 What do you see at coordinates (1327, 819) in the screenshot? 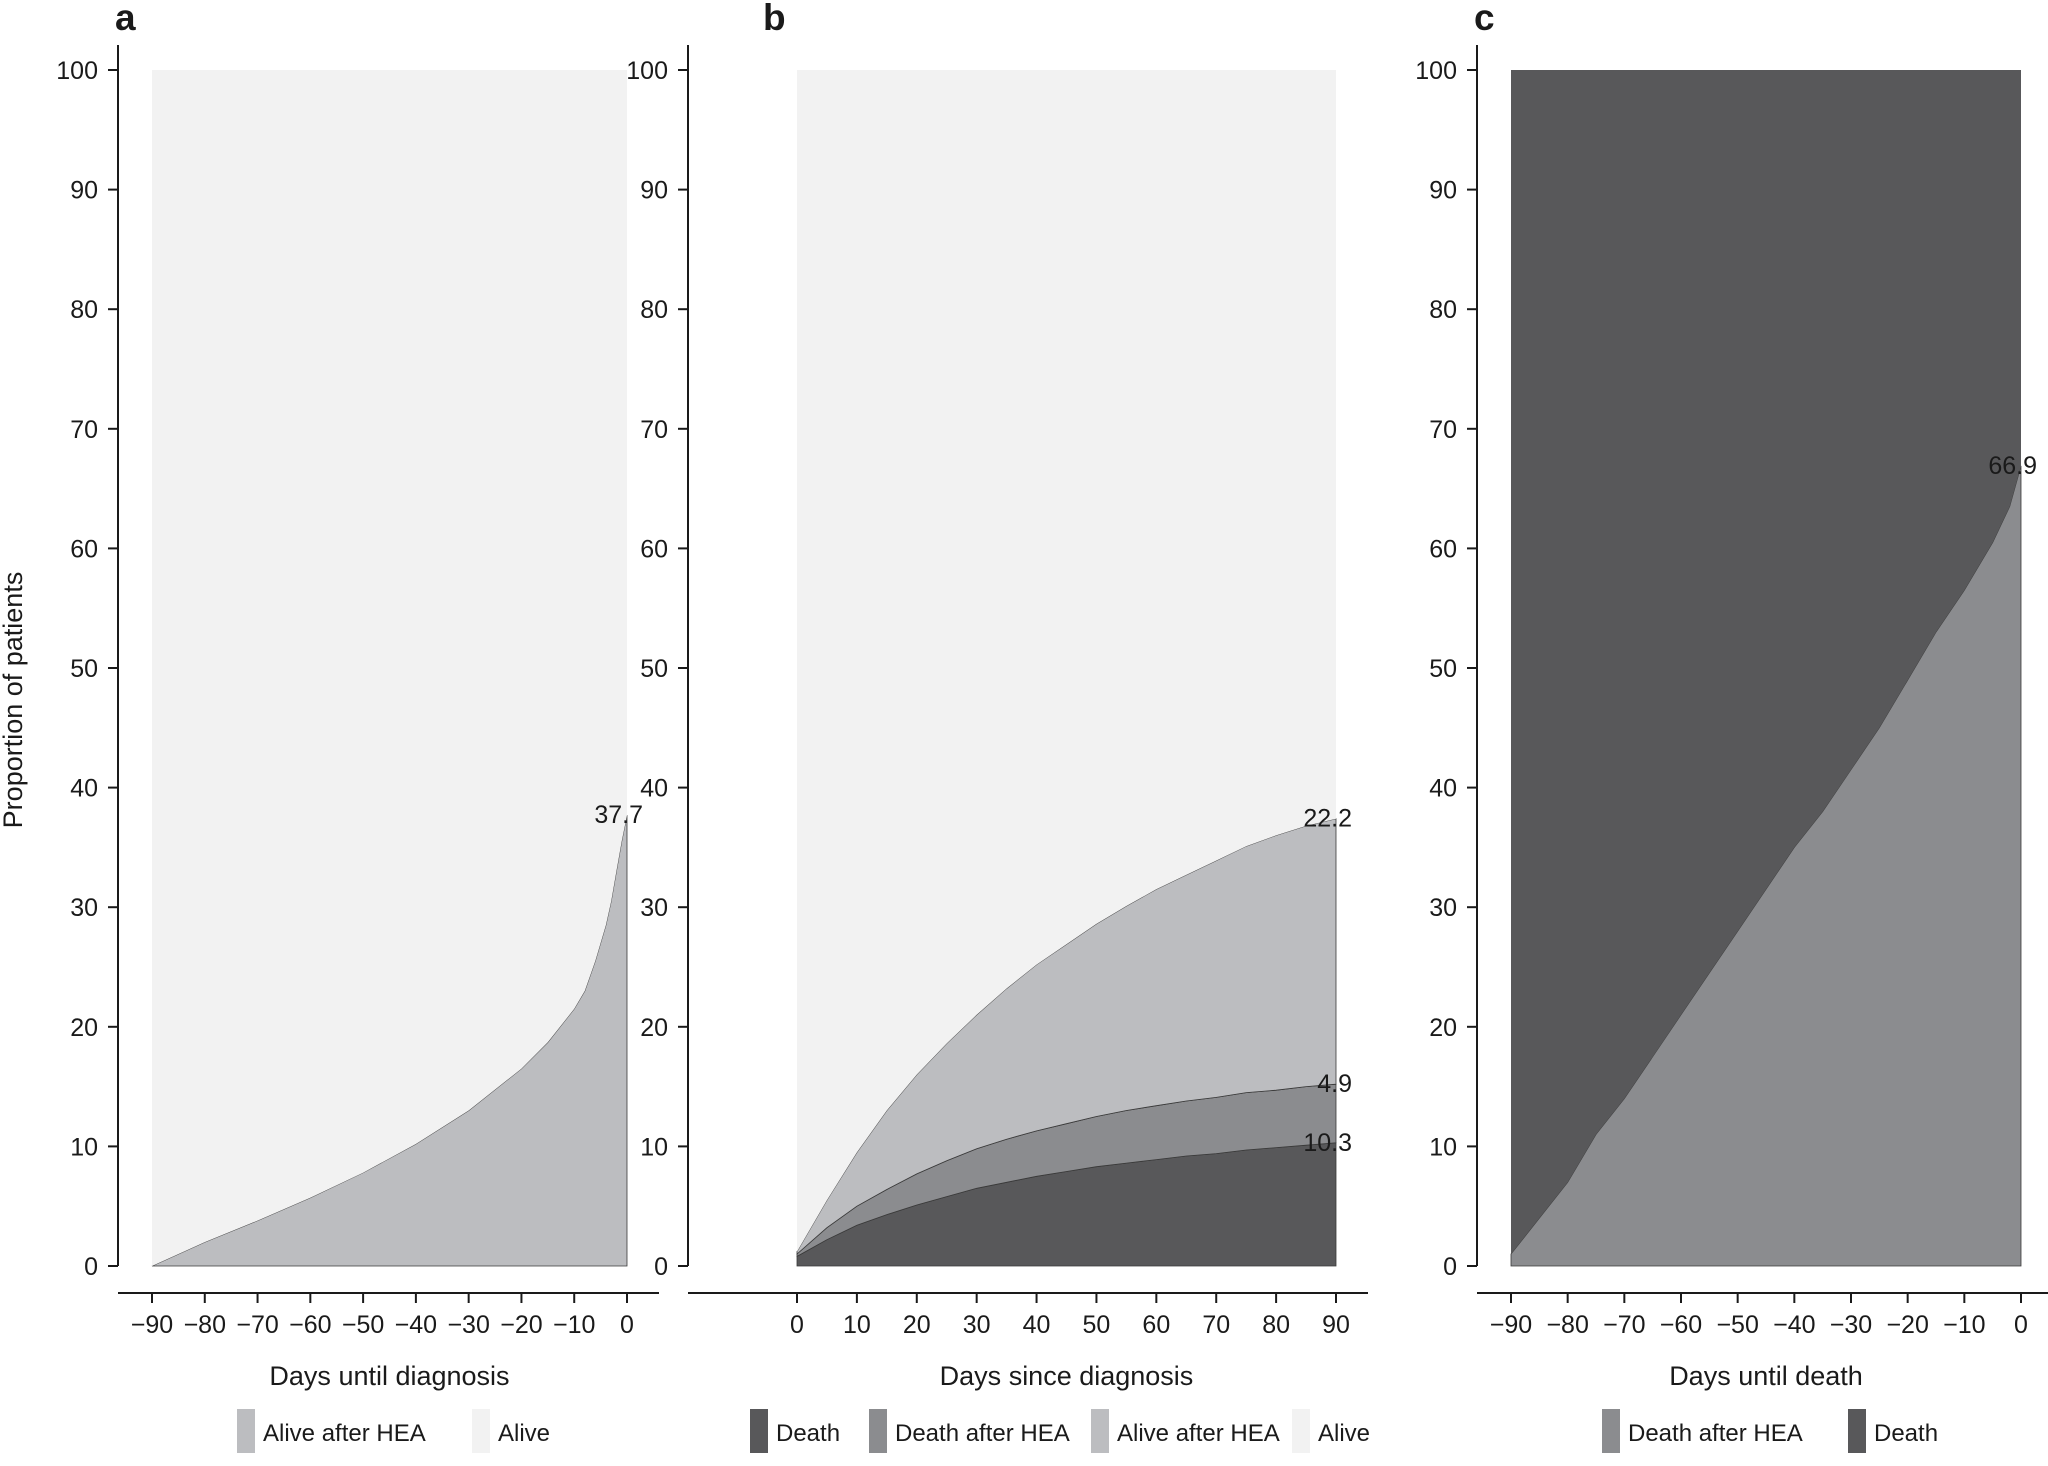
I see `data-label: 22.2` at bounding box center [1327, 819].